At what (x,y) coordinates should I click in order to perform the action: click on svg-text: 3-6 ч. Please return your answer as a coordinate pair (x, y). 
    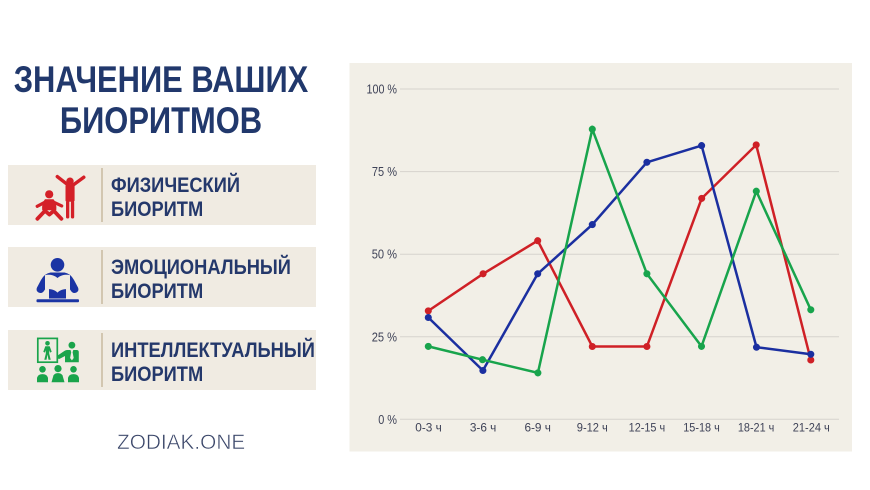
    Looking at the image, I should click on (483, 428).